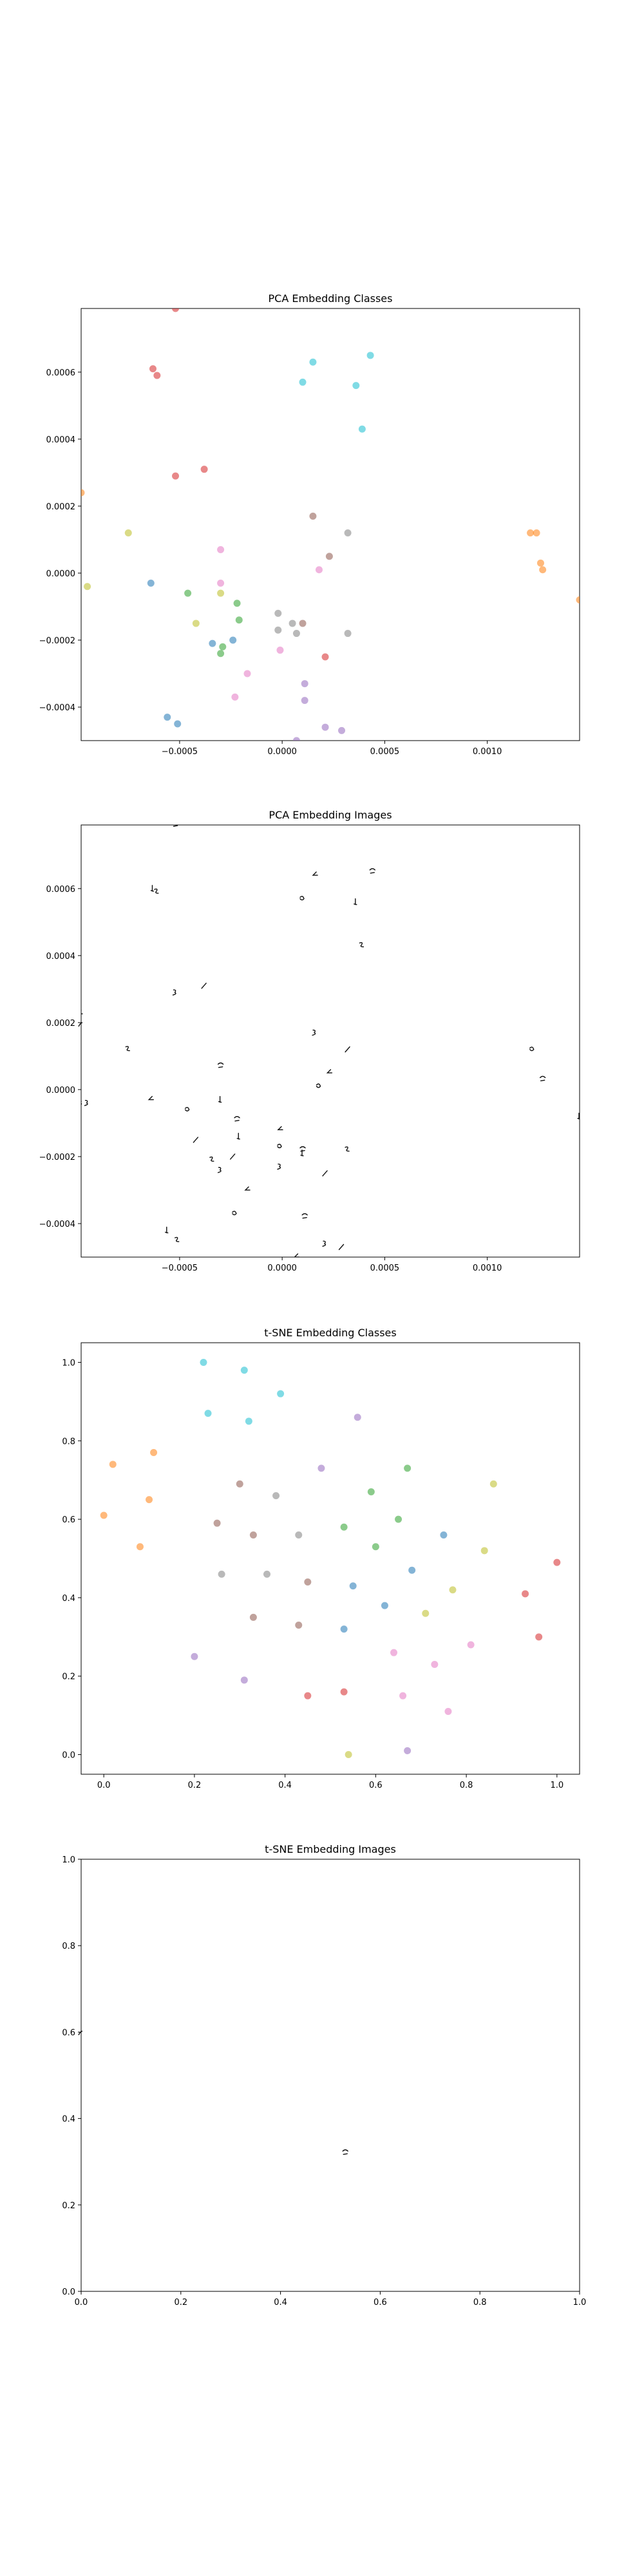 Image resolution: width=644 pixels, height=2576 pixels. What do you see at coordinates (466, 1785) in the screenshot?
I see `x-tick-label: 0.8` at bounding box center [466, 1785].